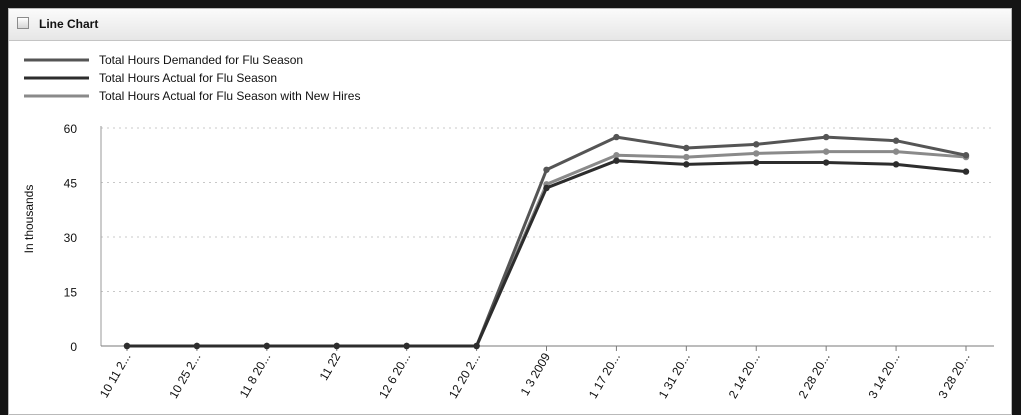  Describe the element at coordinates (510, 25) in the screenshot. I see `panel-header: Line Chart` at that location.